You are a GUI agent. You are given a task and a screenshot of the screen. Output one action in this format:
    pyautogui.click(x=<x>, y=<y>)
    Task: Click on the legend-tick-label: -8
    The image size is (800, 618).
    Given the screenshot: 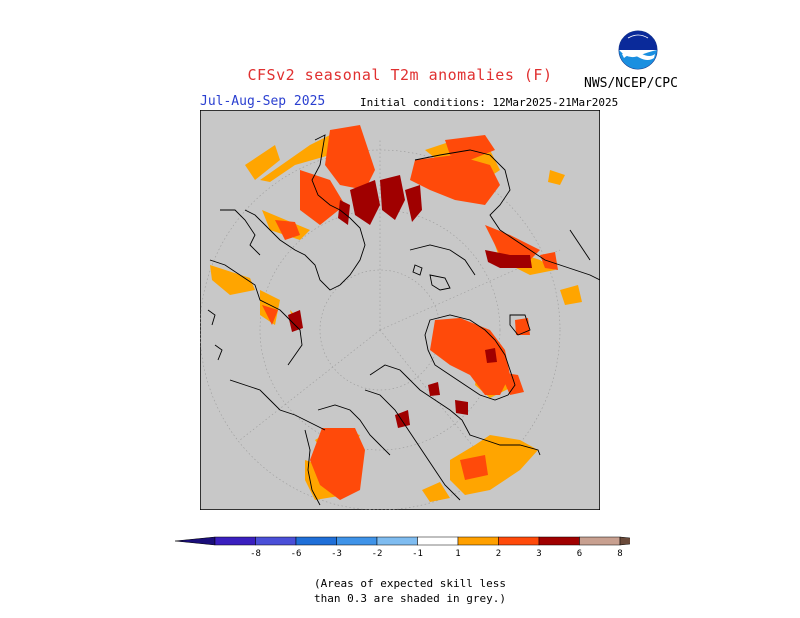 What is the action you would take?
    pyautogui.click(x=255, y=554)
    